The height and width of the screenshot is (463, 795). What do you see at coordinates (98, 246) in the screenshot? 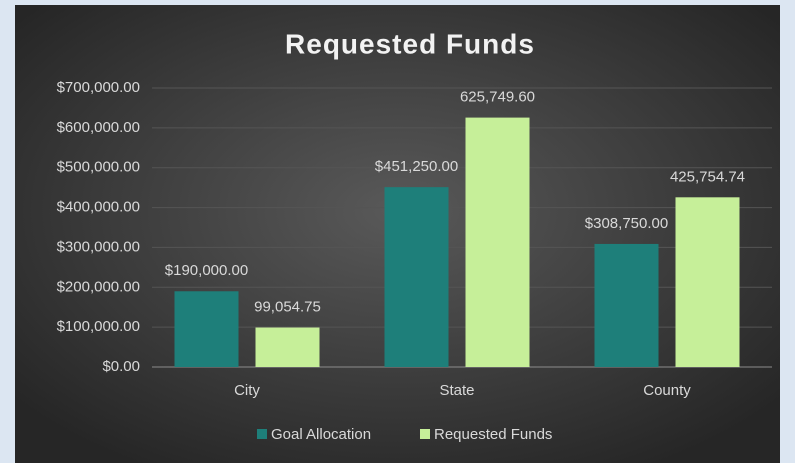
I see `y-tick-label: $300,000.00` at bounding box center [98, 246].